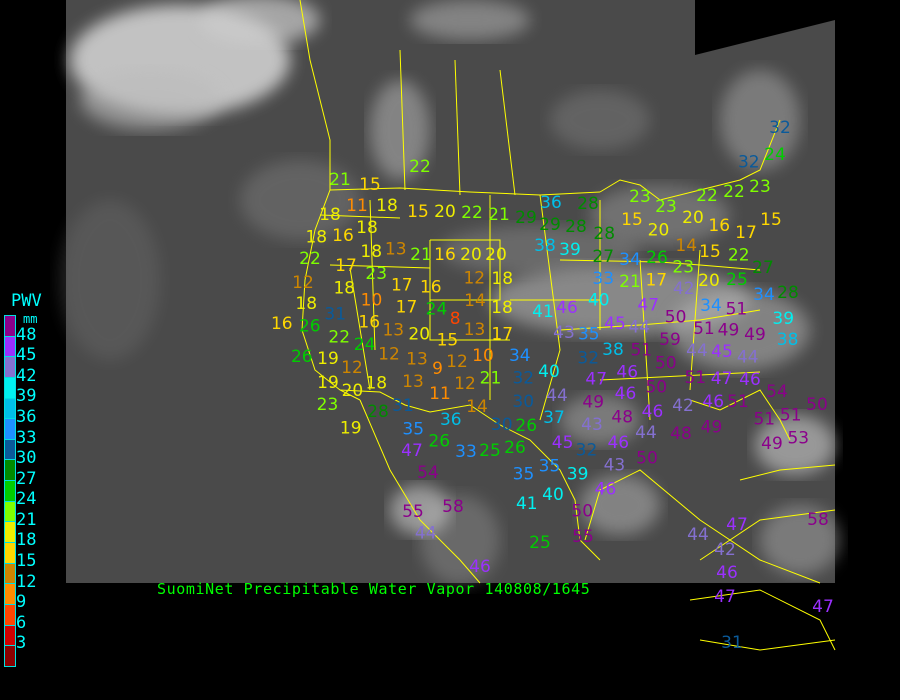  Describe the element at coordinates (764, 419) in the screenshot. I see `station-pwv-value: 51` at that location.